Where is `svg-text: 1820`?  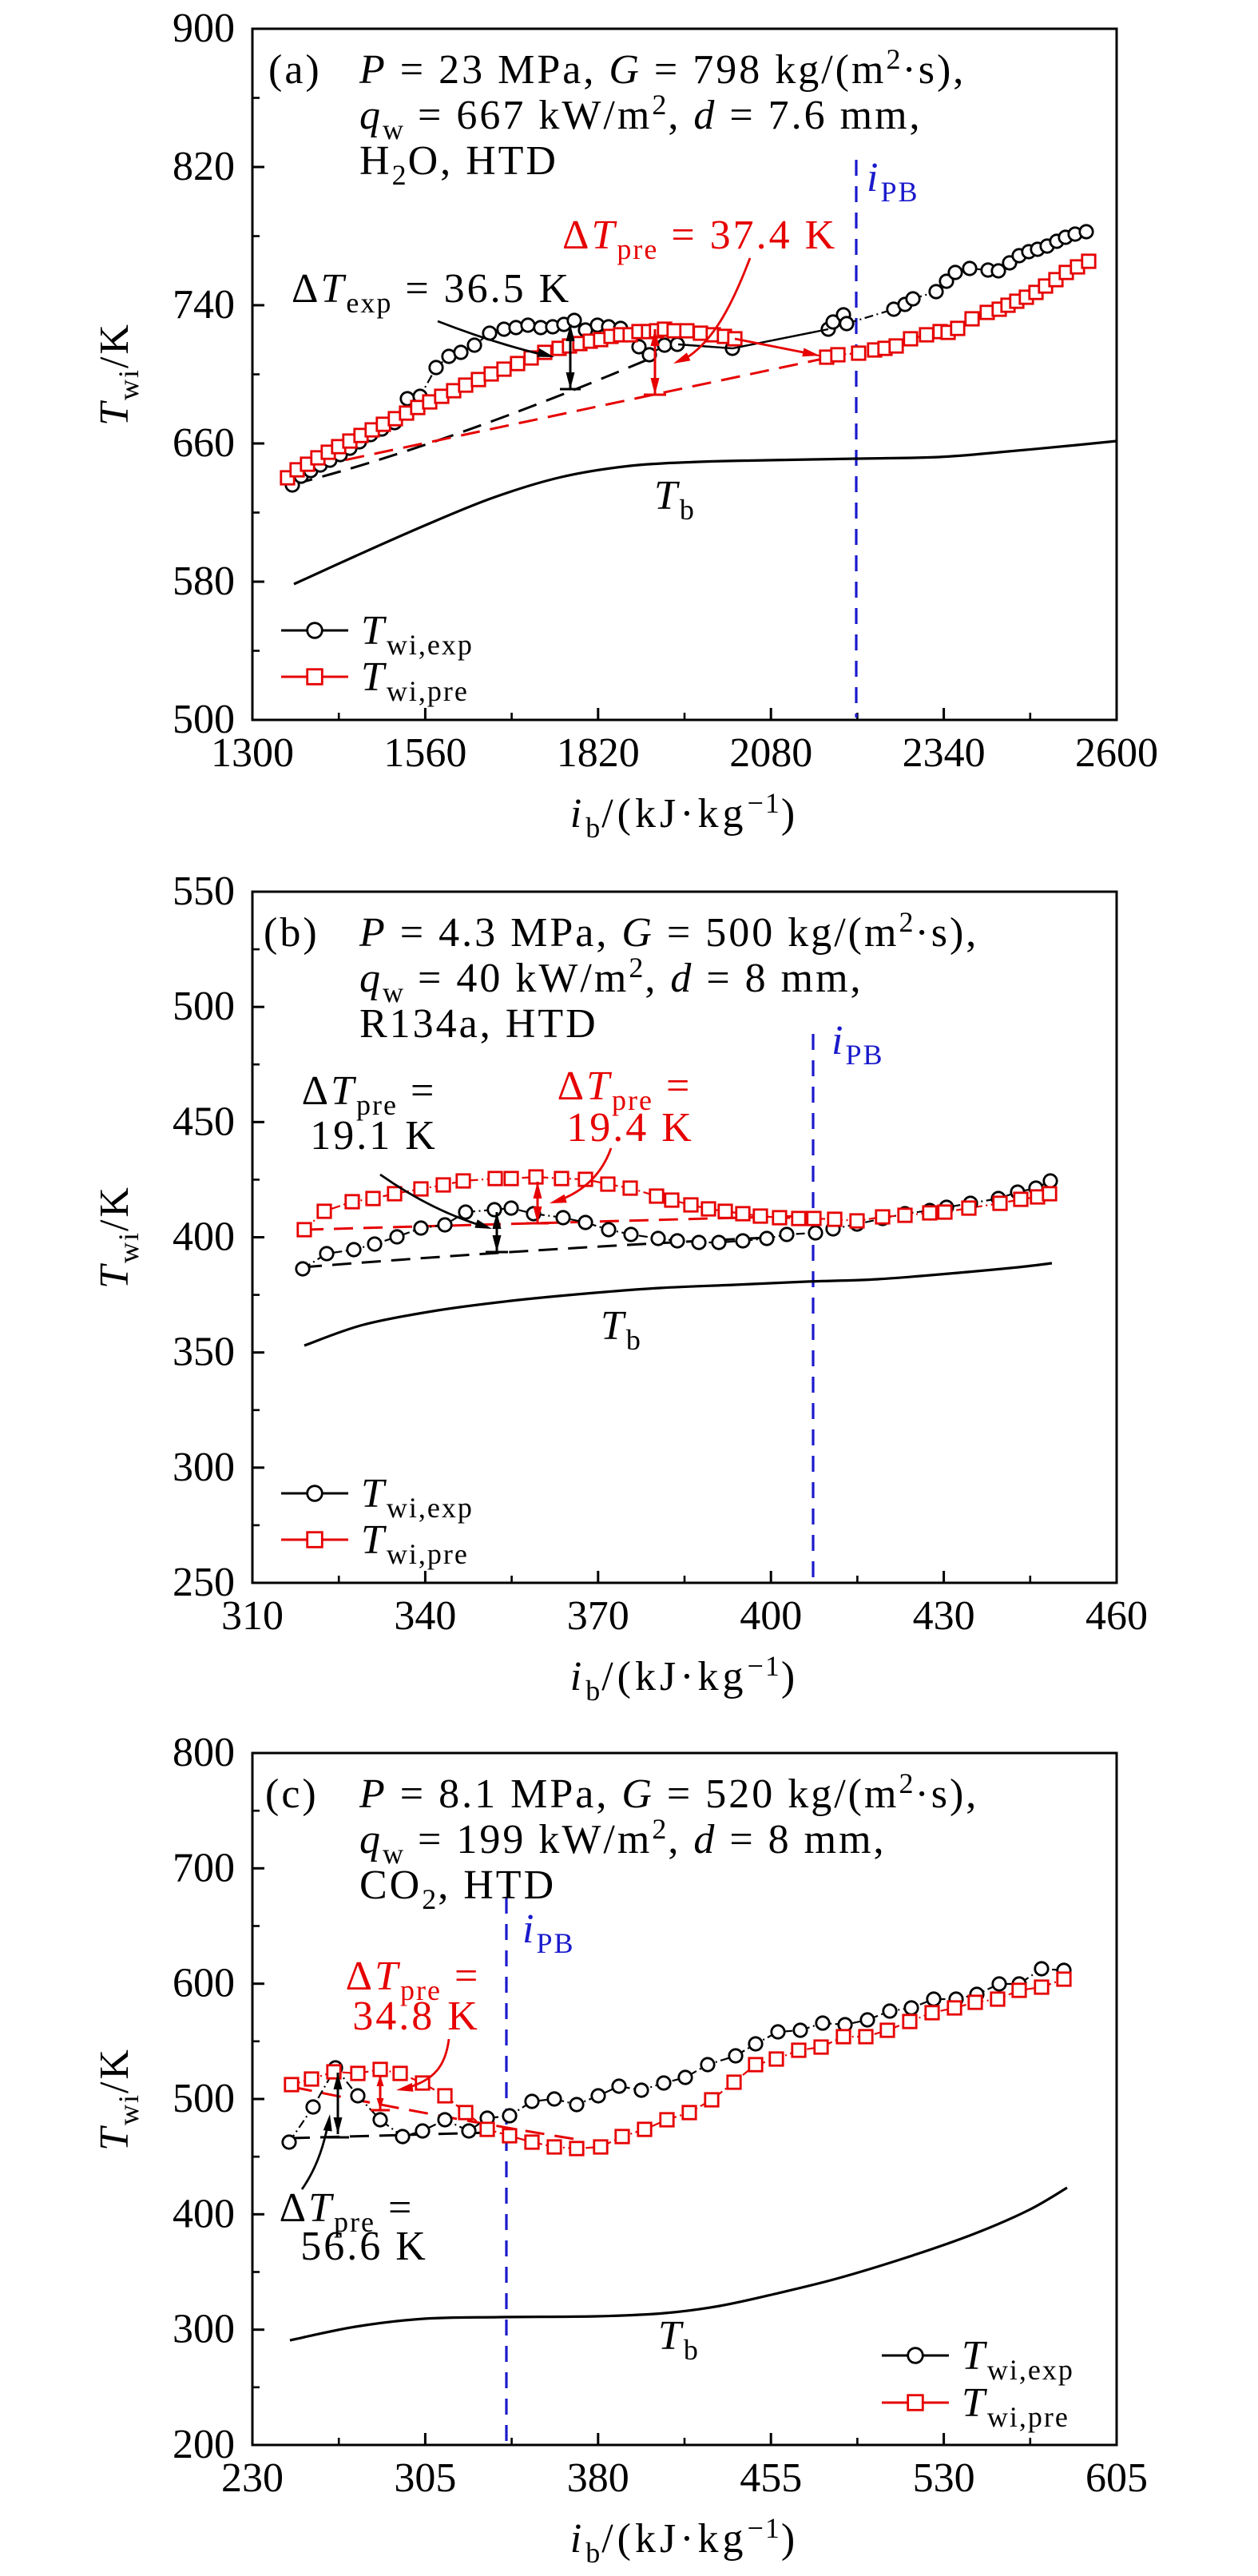
svg-text: 1820 is located at coordinates (598, 753).